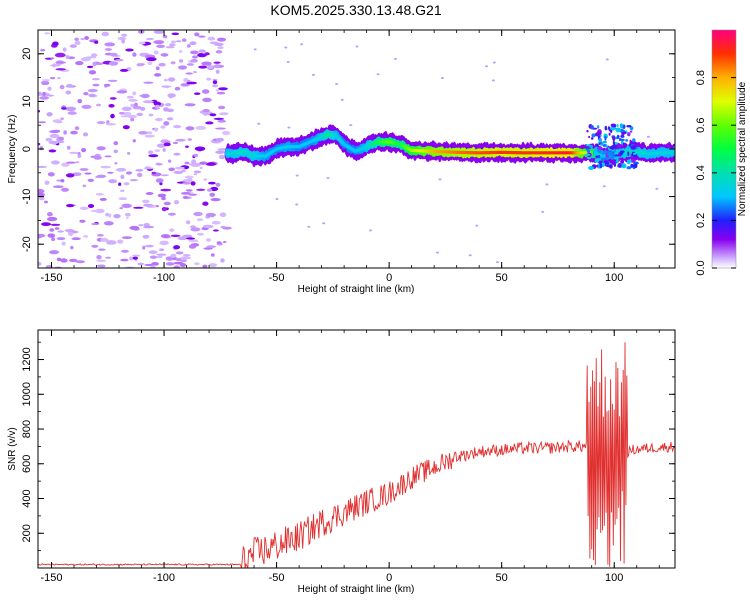  I want to click on colorbar-tick-label: 0.2, so click(701, 220).